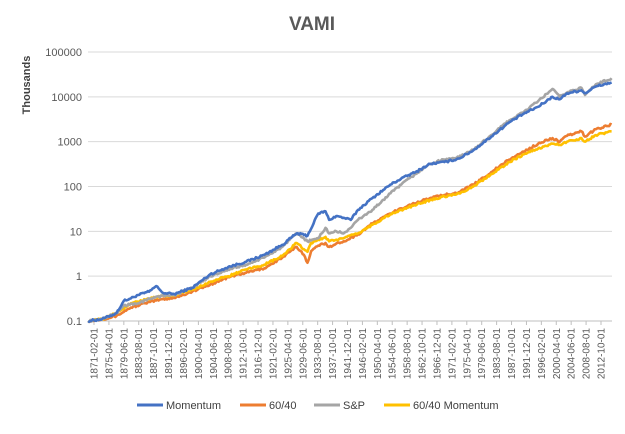 The image size is (625, 434). What do you see at coordinates (437, 354) in the screenshot?
I see `x-tick-label: 1966-12-01` at bounding box center [437, 354].